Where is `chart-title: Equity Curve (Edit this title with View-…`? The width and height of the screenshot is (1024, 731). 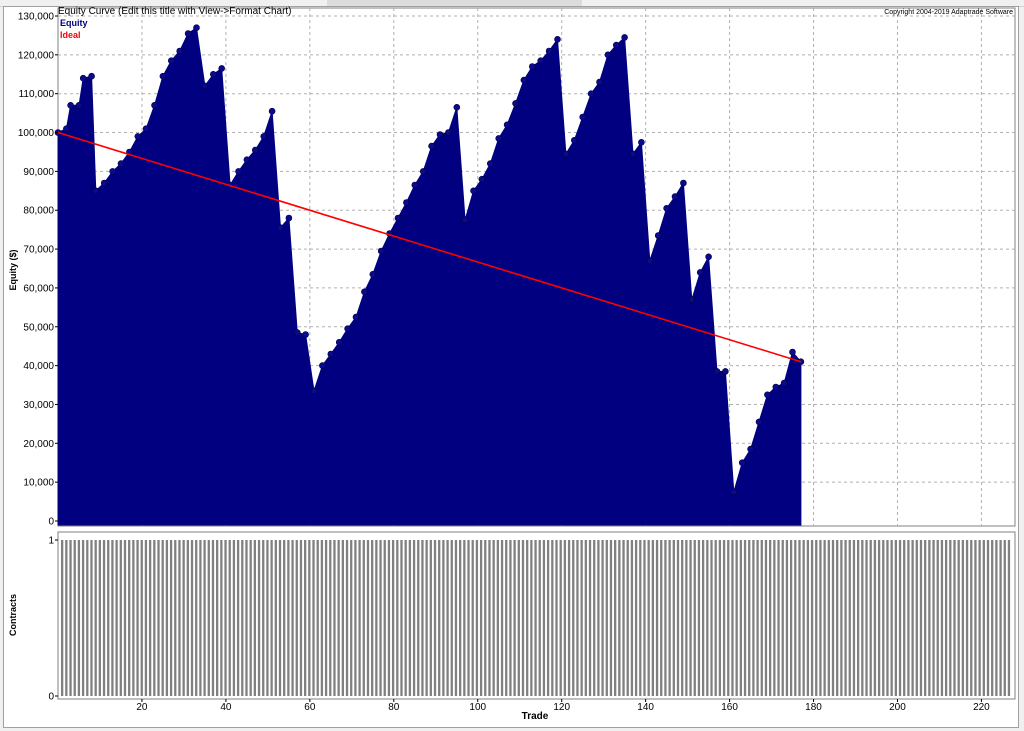 chart-title: Equity Curve (Edit this title with View-… is located at coordinates (175, 11).